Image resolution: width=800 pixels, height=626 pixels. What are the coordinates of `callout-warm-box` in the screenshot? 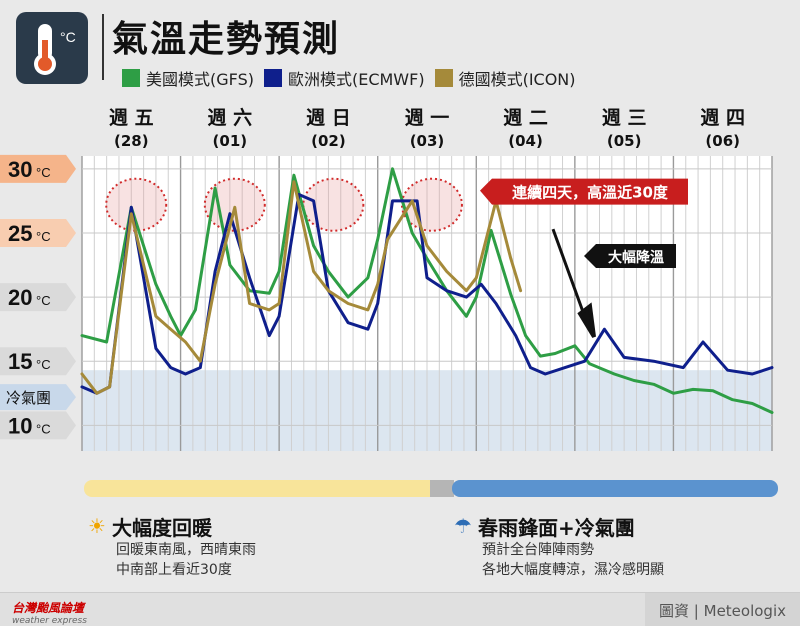 It's located at (584, 191).